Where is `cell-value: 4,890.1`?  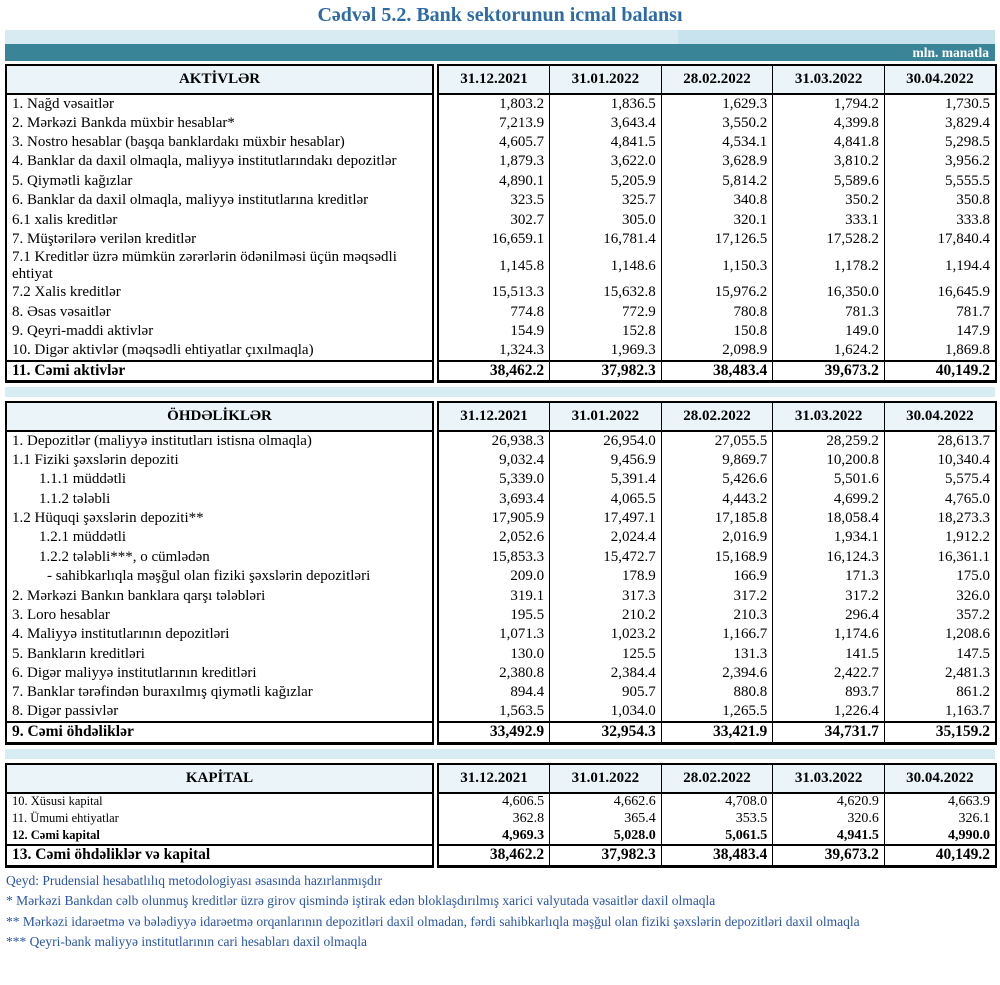
cell-value: 4,890.1 is located at coordinates (494, 181).